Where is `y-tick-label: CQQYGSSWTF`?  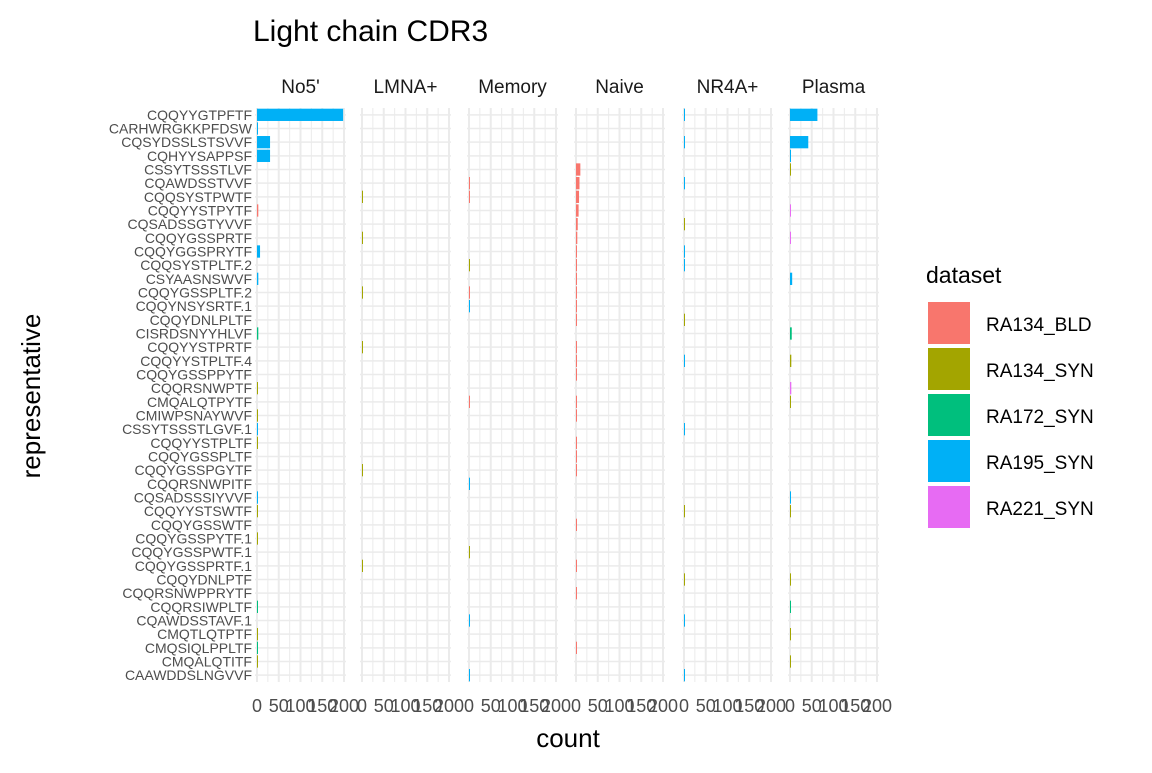
y-tick-label: CQQYGSSWTF is located at coordinates (201, 525).